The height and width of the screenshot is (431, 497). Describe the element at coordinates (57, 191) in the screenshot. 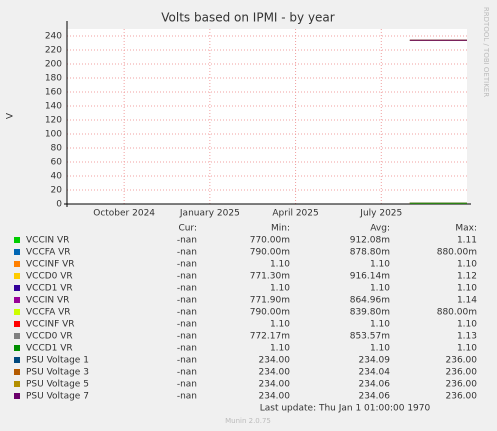

I see `y-tick-label: 20` at that location.